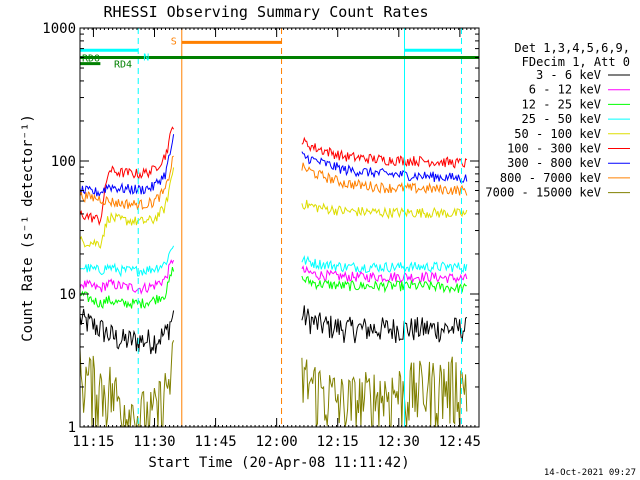  I want to click on legend-label: 7000 - 15000 keV, so click(543, 193).